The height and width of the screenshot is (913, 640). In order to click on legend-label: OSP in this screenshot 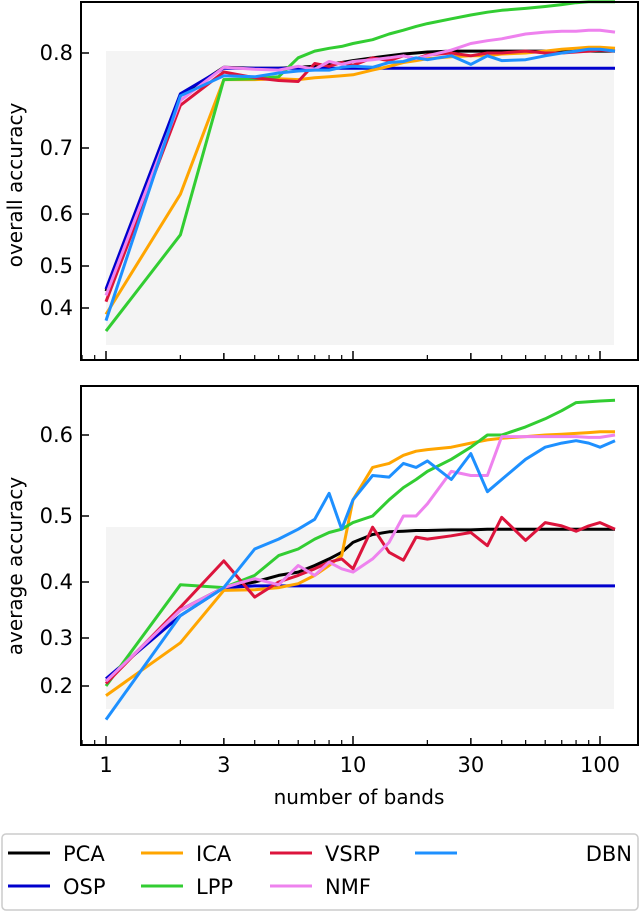, I will do `click(84, 887)`.